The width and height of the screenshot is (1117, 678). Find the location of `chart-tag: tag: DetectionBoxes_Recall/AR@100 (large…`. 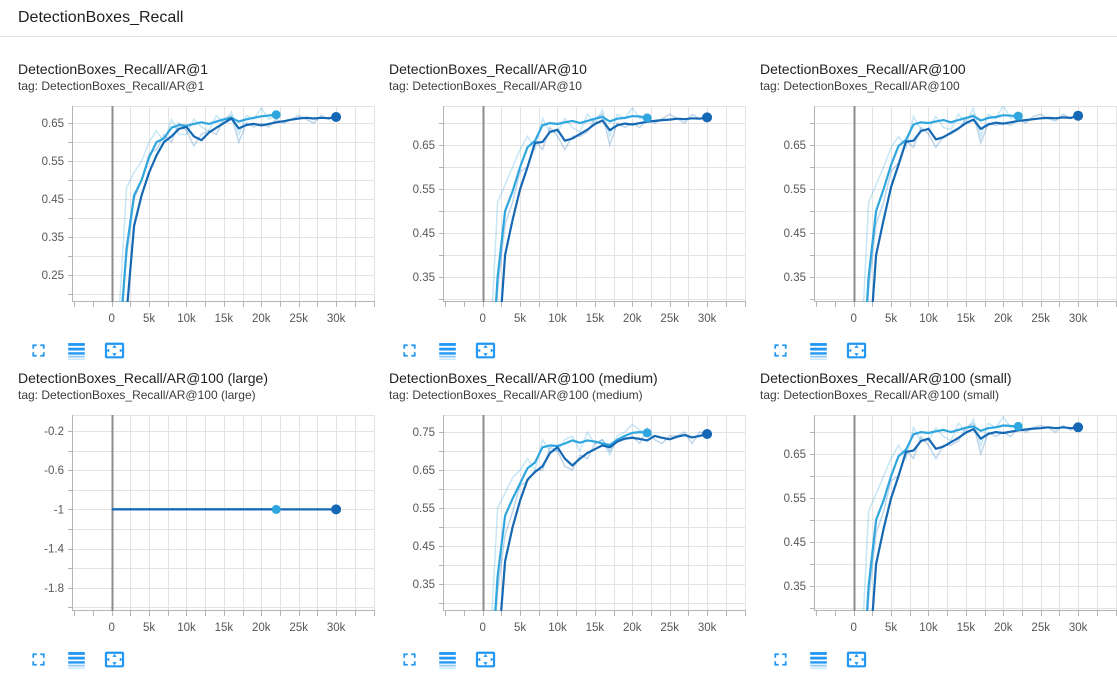

chart-tag: tag: DetectionBoxes_Recall/AR@100 (large… is located at coordinates (137, 395).